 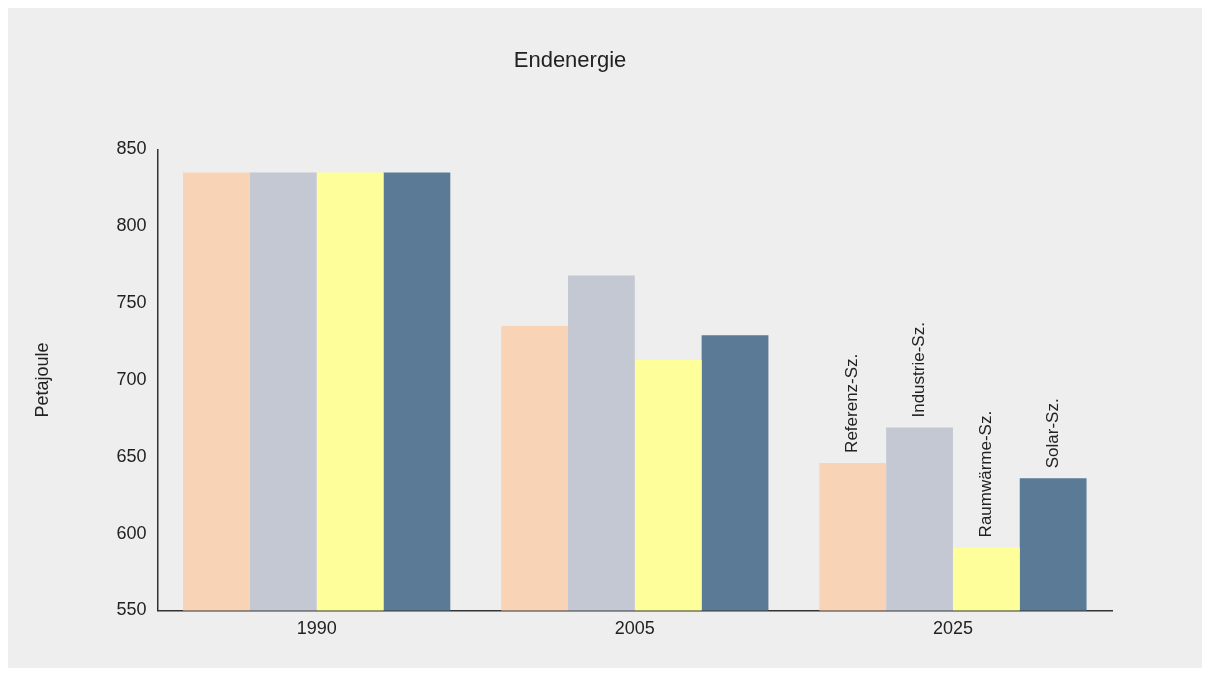 What do you see at coordinates (131, 148) in the screenshot?
I see `y-tick-label: 850` at bounding box center [131, 148].